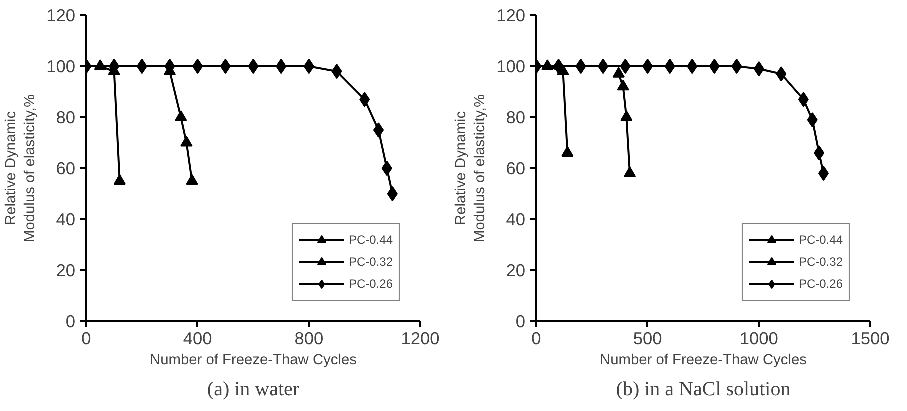 This screenshot has width=907, height=411. I want to click on x-tick-label: 800, so click(309, 338).